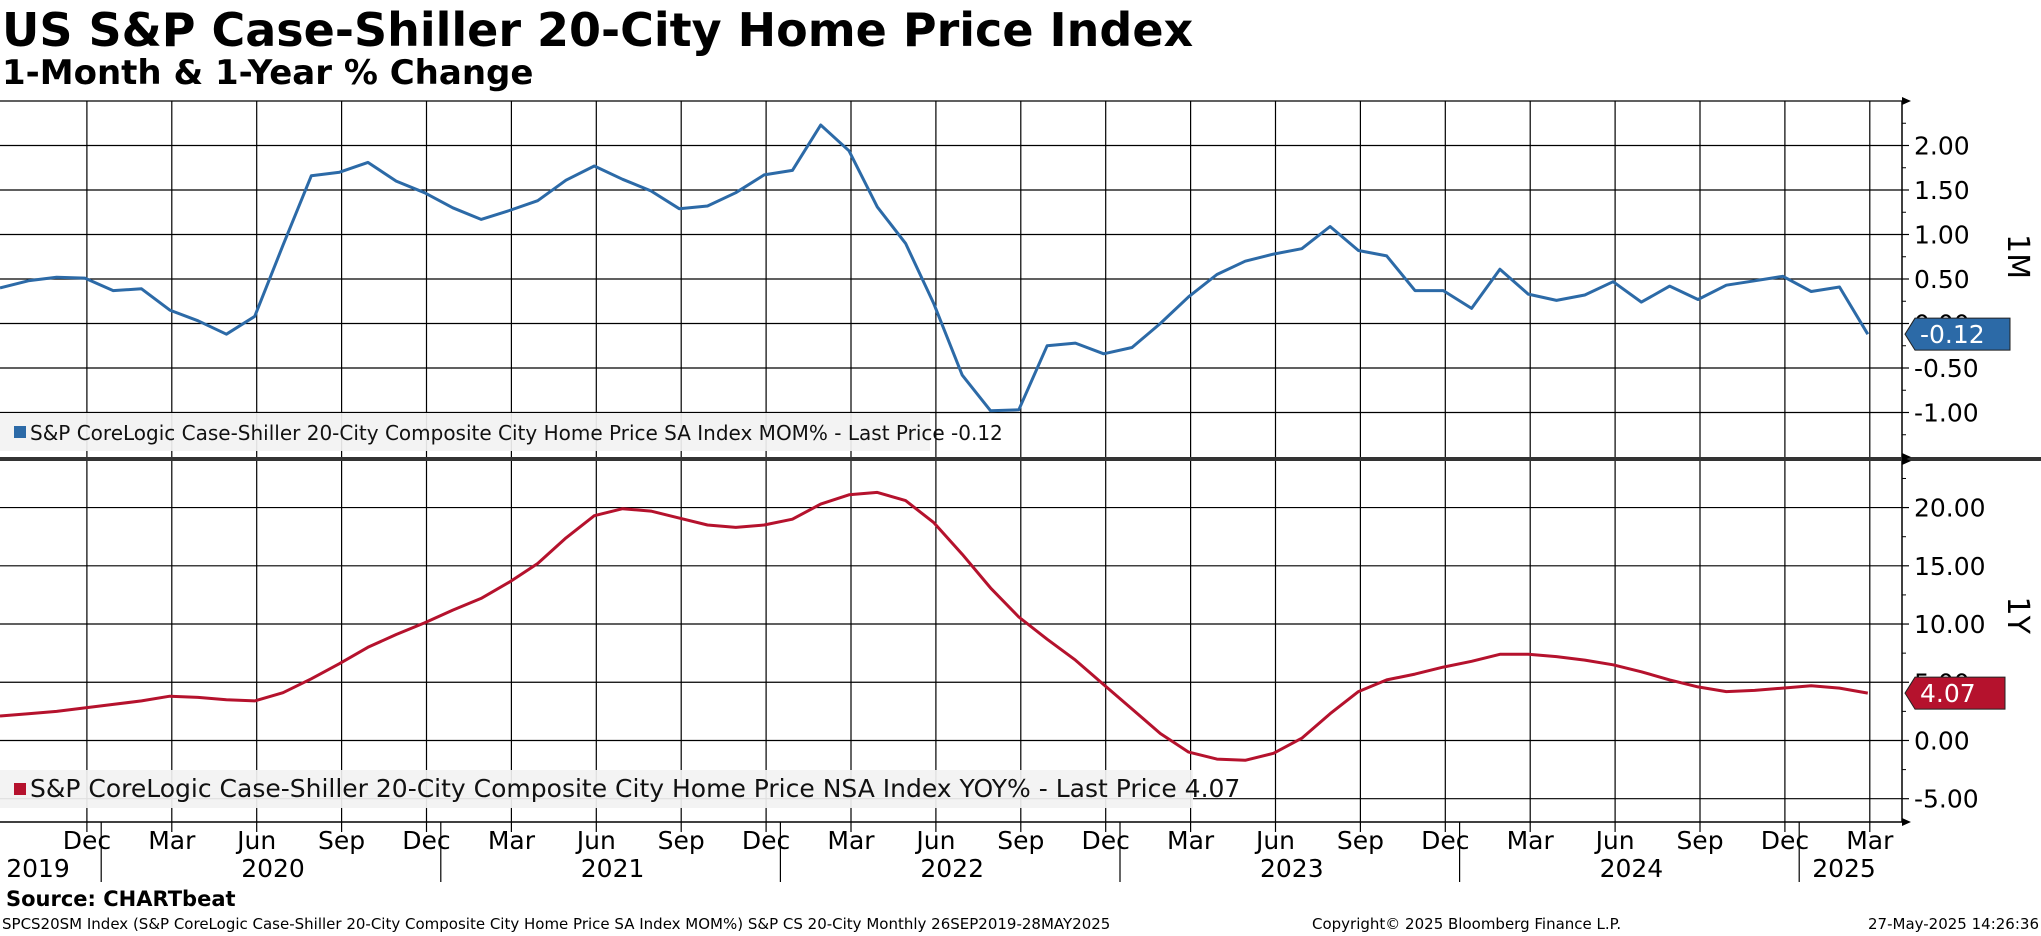  Describe the element at coordinates (1946, 799) in the screenshot. I see `y-tick-label: -5.00` at that location.